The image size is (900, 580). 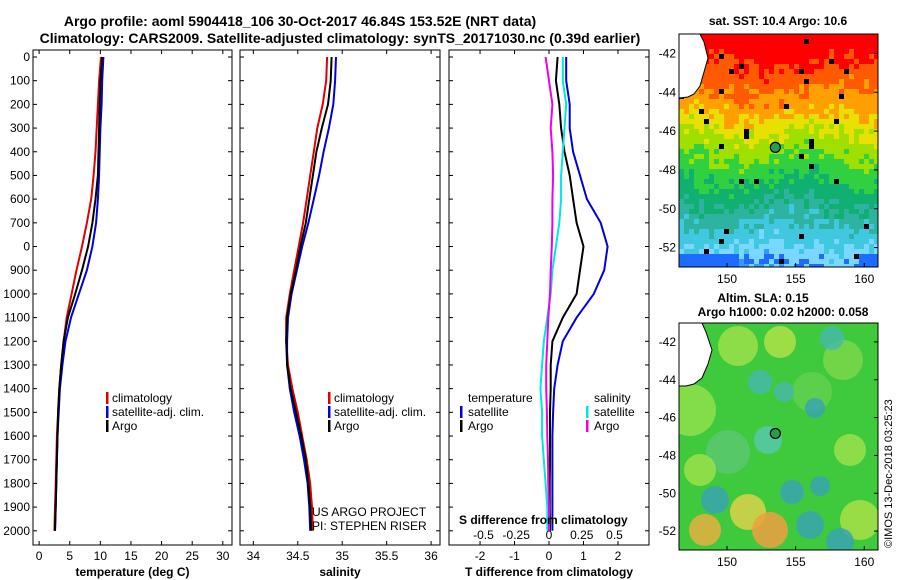 I want to click on y-tick-label: 700, so click(x=20, y=223).